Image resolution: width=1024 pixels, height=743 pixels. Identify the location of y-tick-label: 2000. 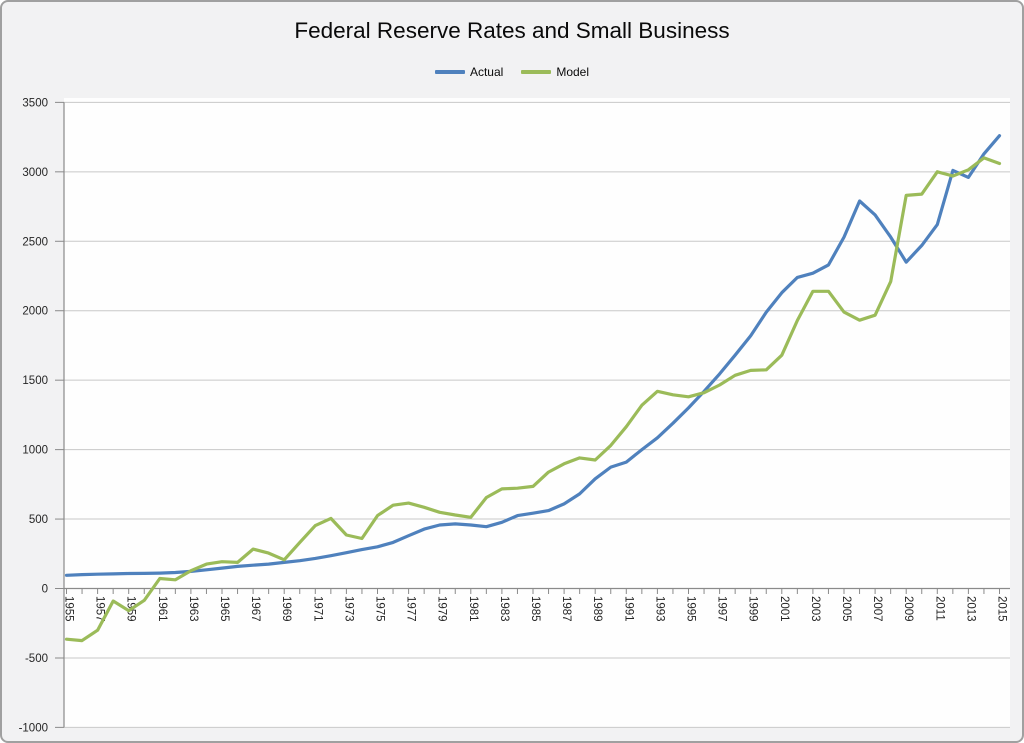
(35, 312).